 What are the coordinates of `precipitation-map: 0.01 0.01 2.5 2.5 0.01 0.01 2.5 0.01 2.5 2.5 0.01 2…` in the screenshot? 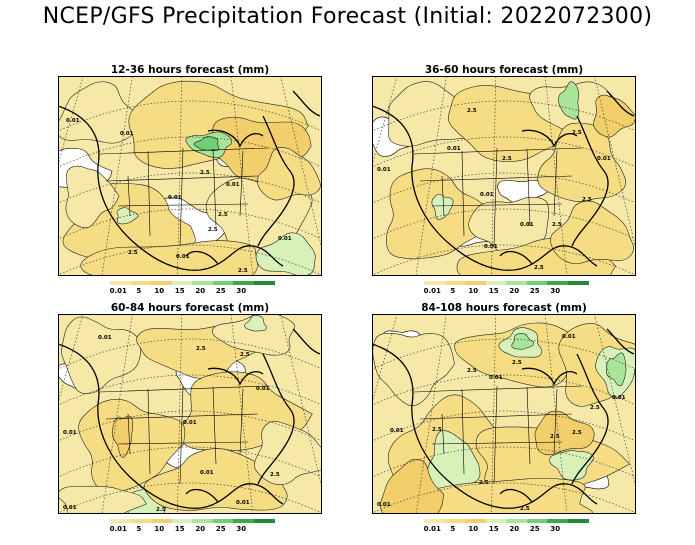 It's located at (504, 176).